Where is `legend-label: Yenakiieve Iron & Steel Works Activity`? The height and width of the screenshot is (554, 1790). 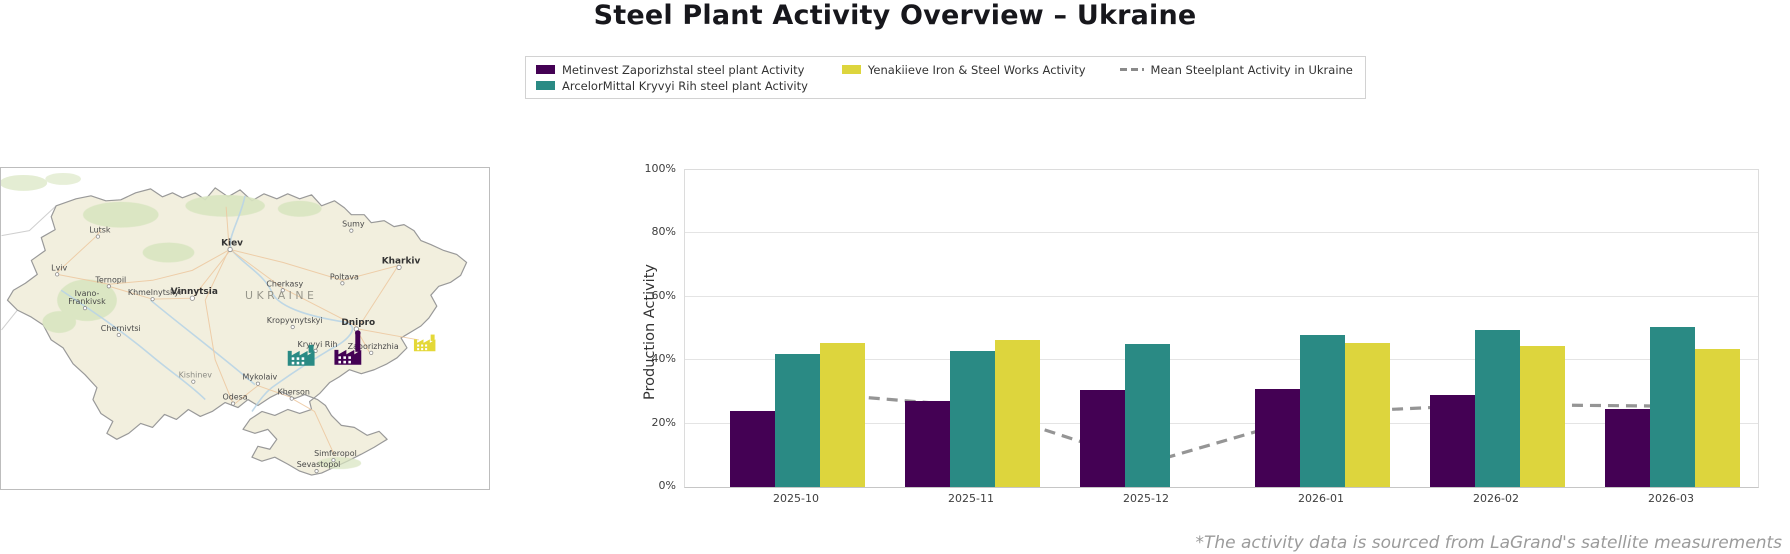 legend-label: Yenakiieve Iron & Steel Works Activity is located at coordinates (976, 69).